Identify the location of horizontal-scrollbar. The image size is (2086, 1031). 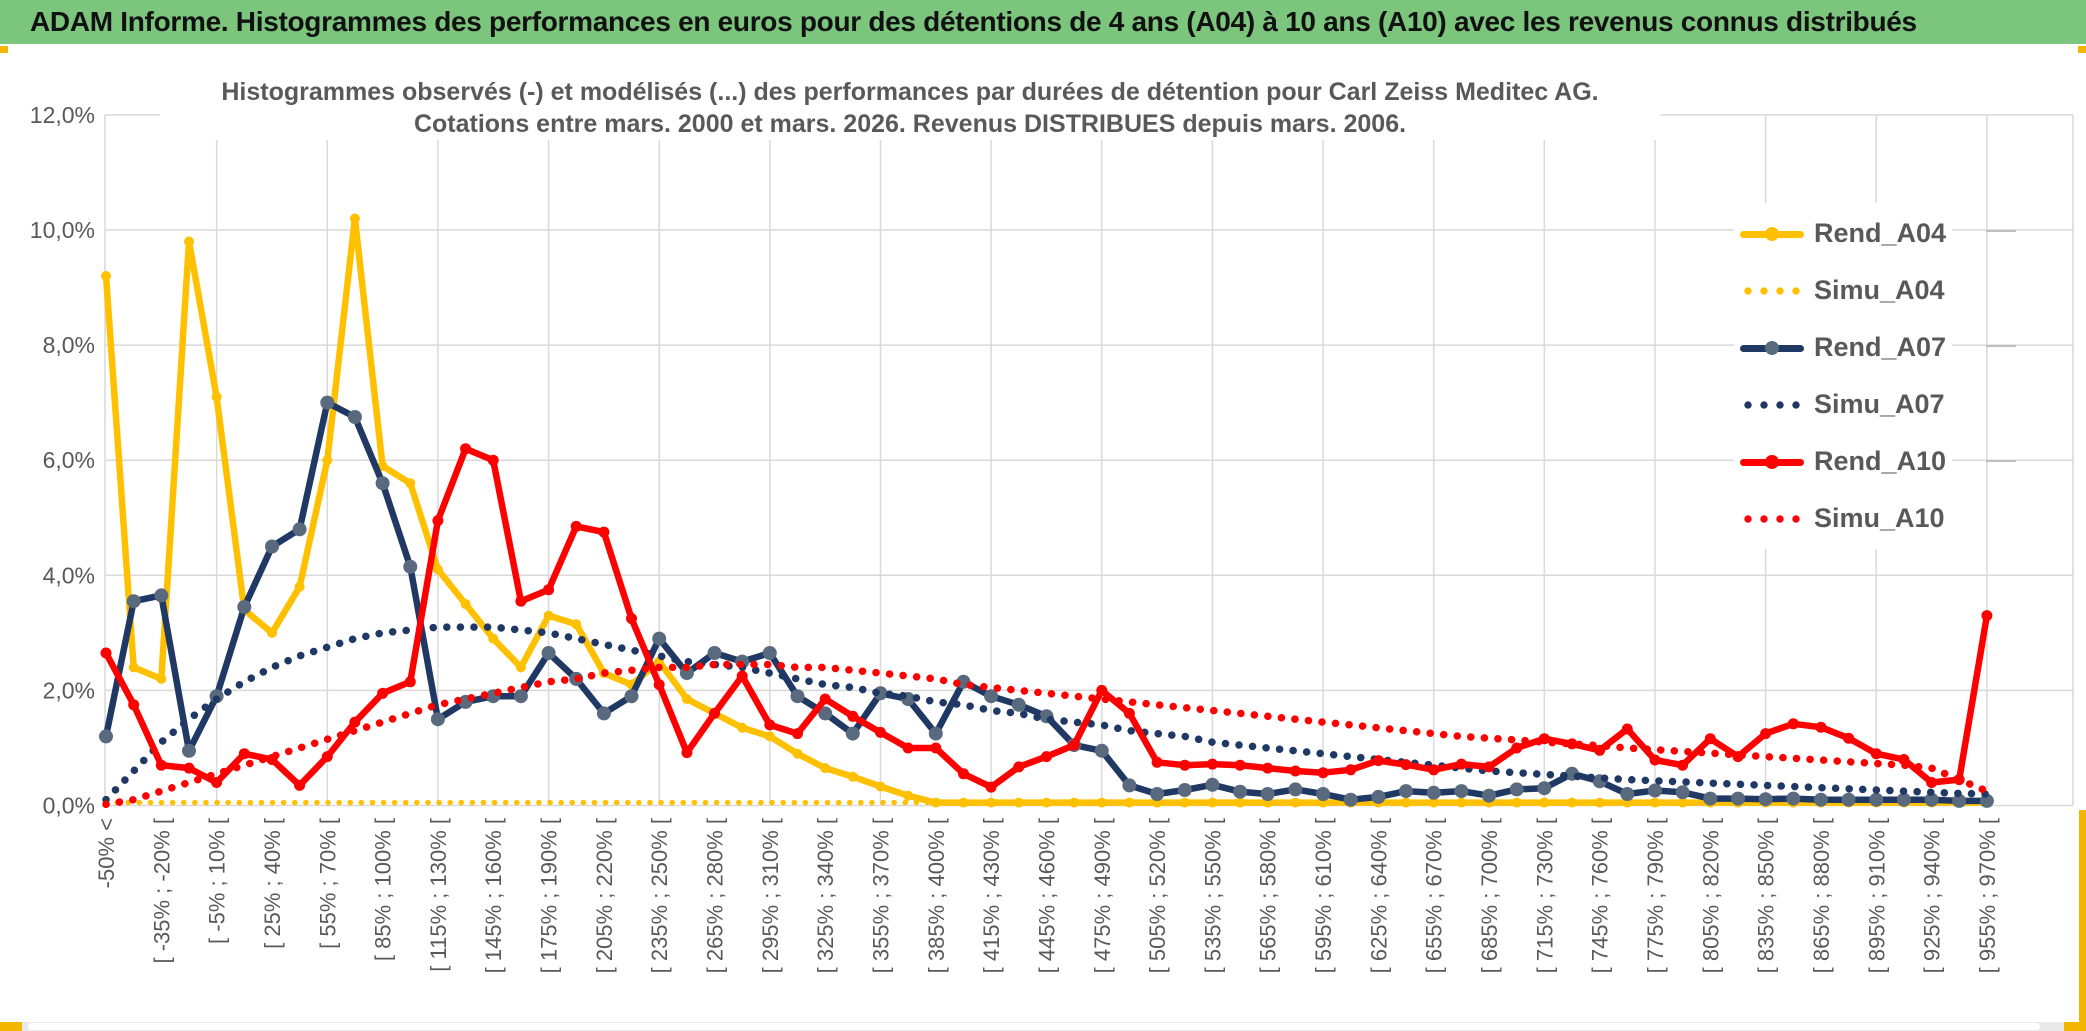
(1043, 1026).